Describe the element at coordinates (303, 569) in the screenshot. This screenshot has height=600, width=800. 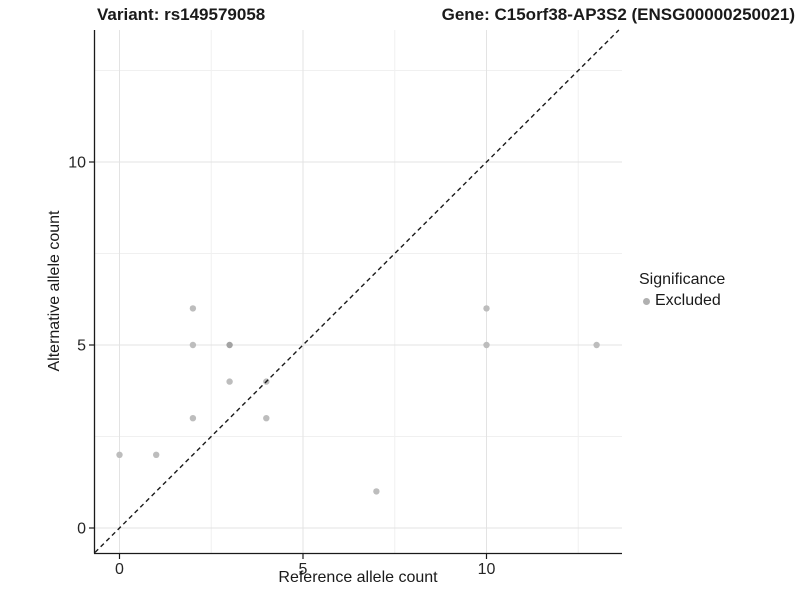
I see `x-tick-label: 5` at that location.